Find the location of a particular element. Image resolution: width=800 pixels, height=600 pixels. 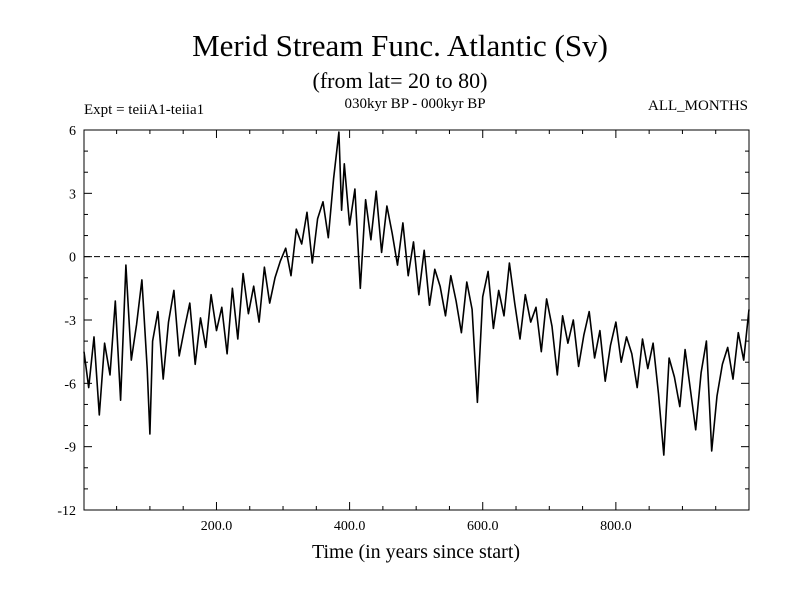

experiment-label: Expt = teiiA1-teiia1 is located at coordinates (144, 110).